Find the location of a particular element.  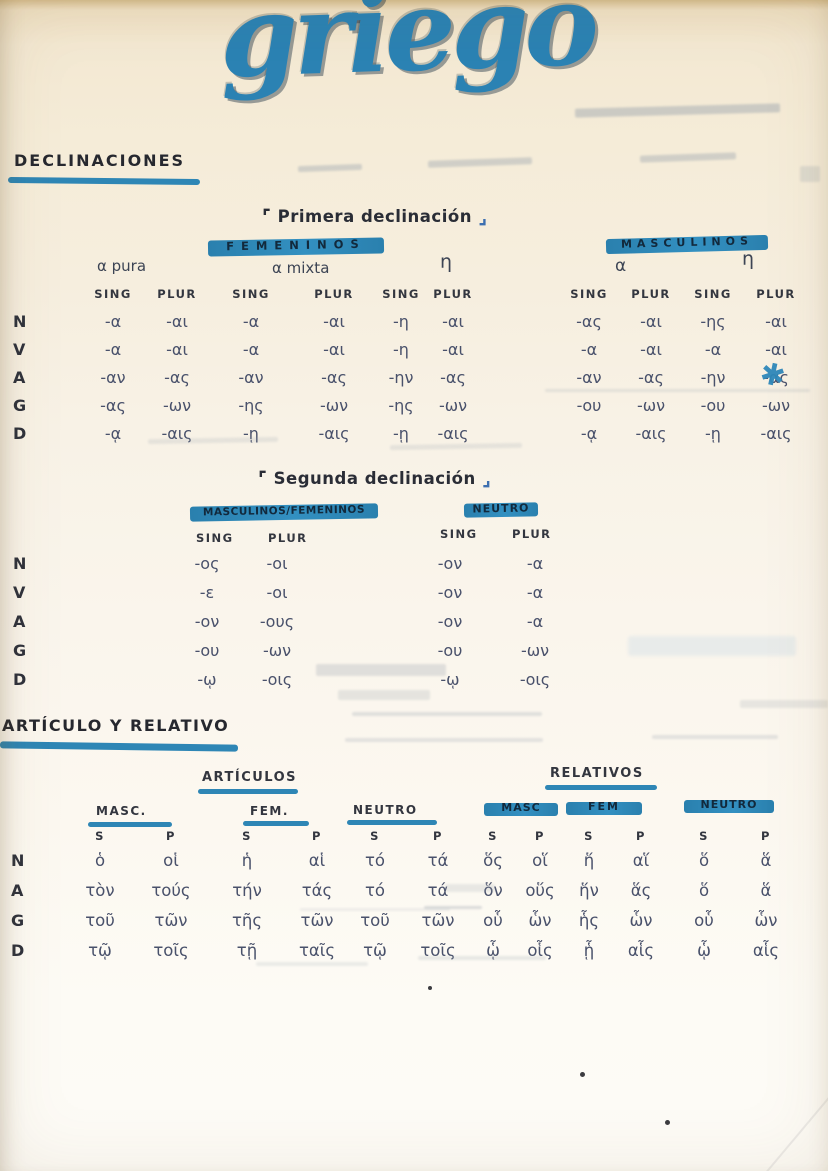

ending-cell: τοῖς is located at coordinates (171, 950).